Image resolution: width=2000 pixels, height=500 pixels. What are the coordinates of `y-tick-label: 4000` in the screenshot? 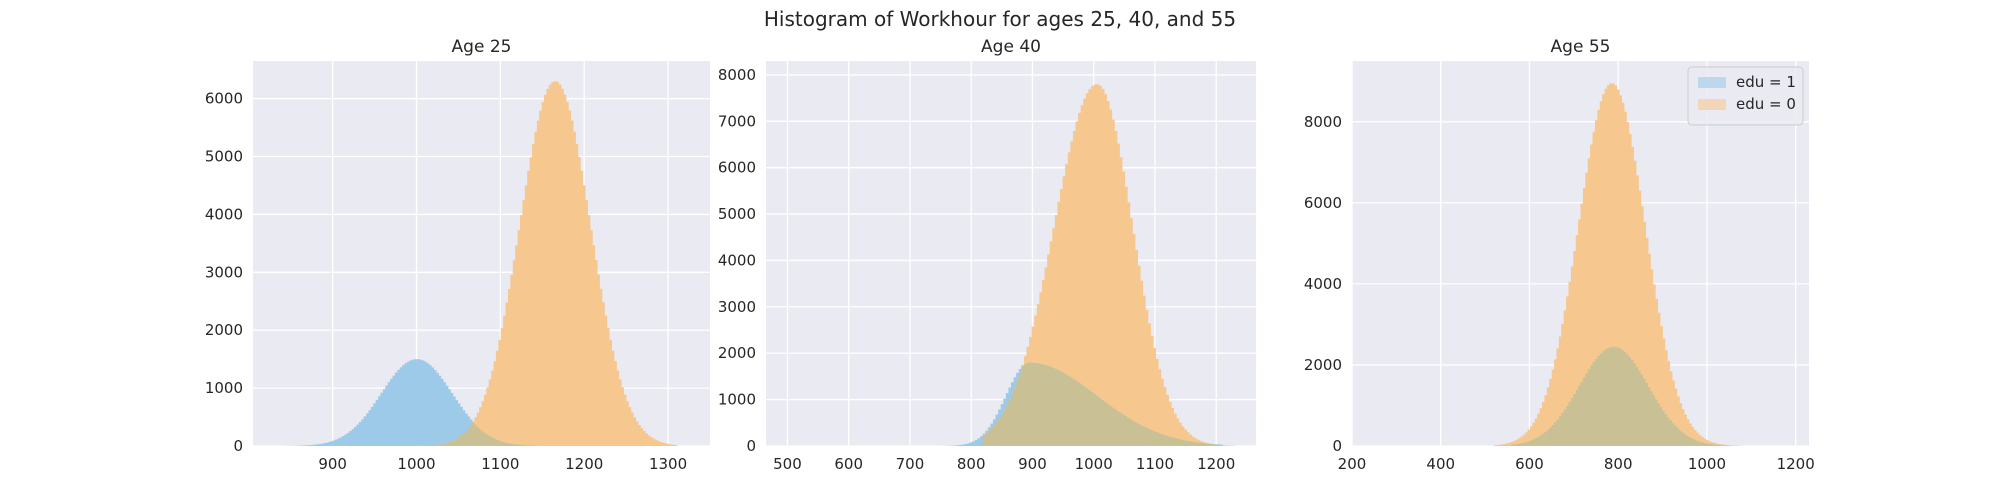 It's located at (737, 260).